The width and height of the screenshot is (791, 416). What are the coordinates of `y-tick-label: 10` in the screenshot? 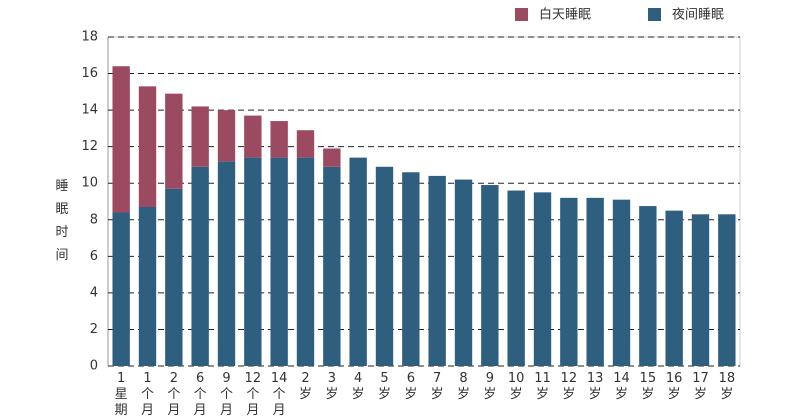 It's located at (89, 183).